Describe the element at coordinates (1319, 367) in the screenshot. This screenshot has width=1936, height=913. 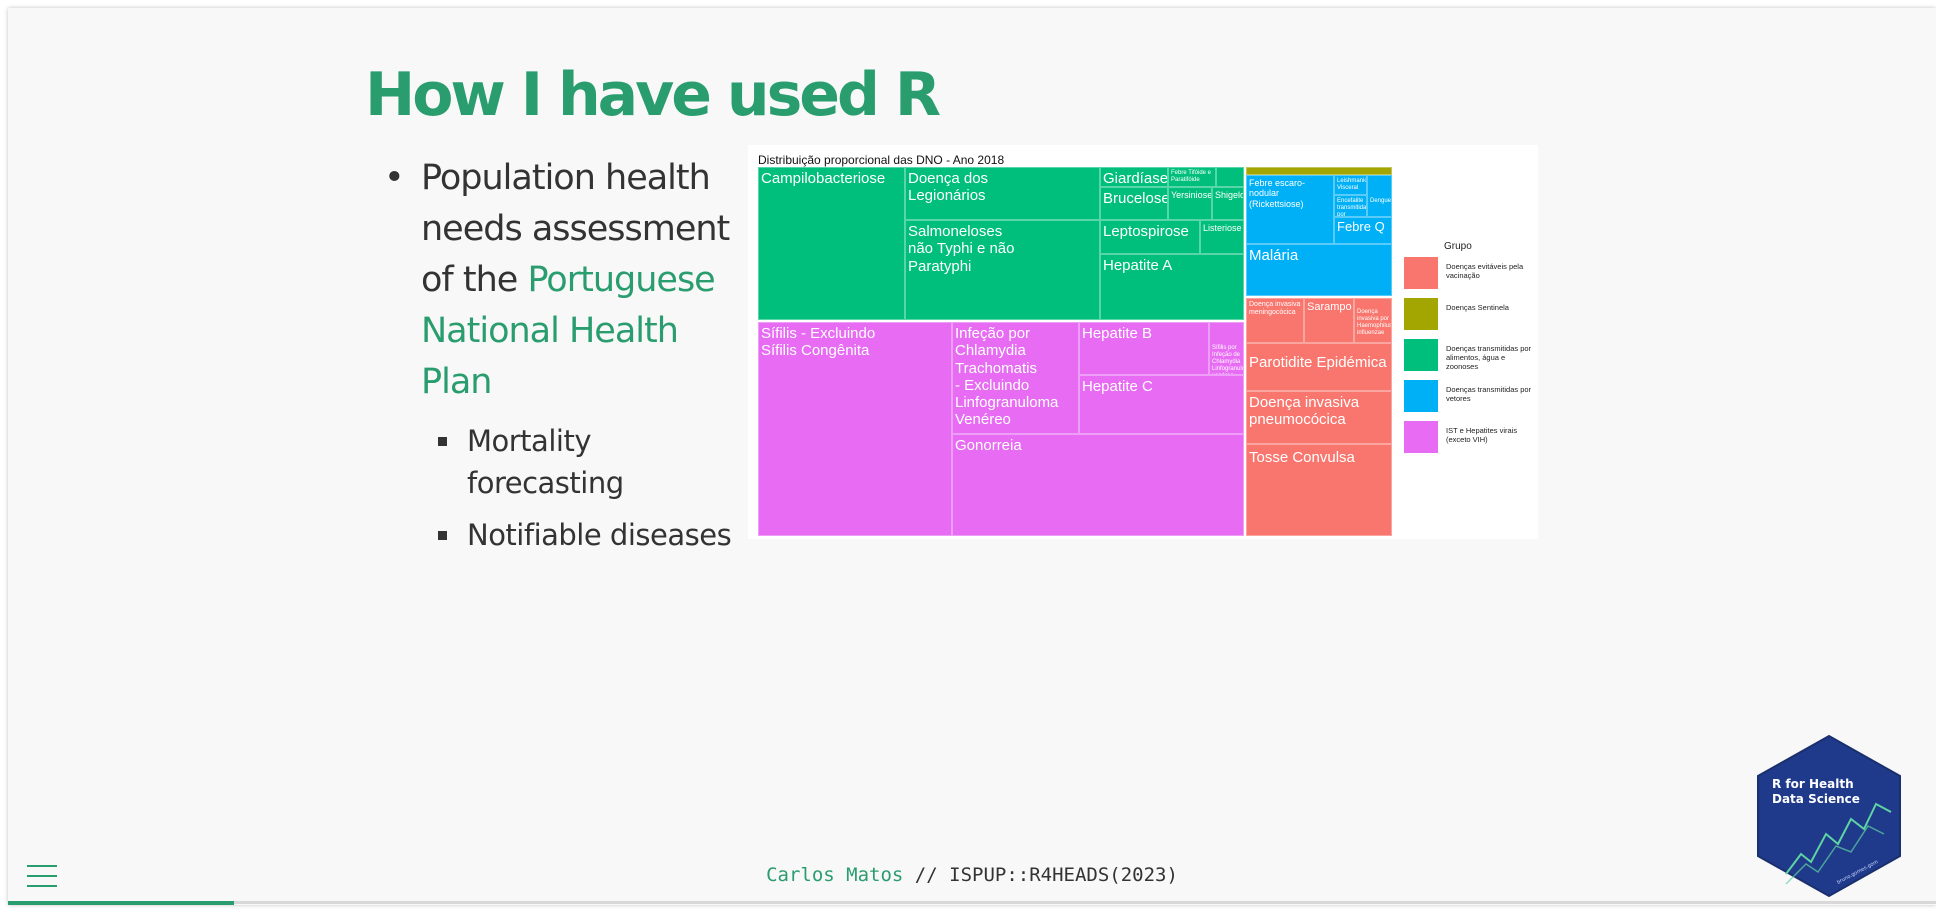
I see `treemap-cell: Parotidite Epidémica` at that location.